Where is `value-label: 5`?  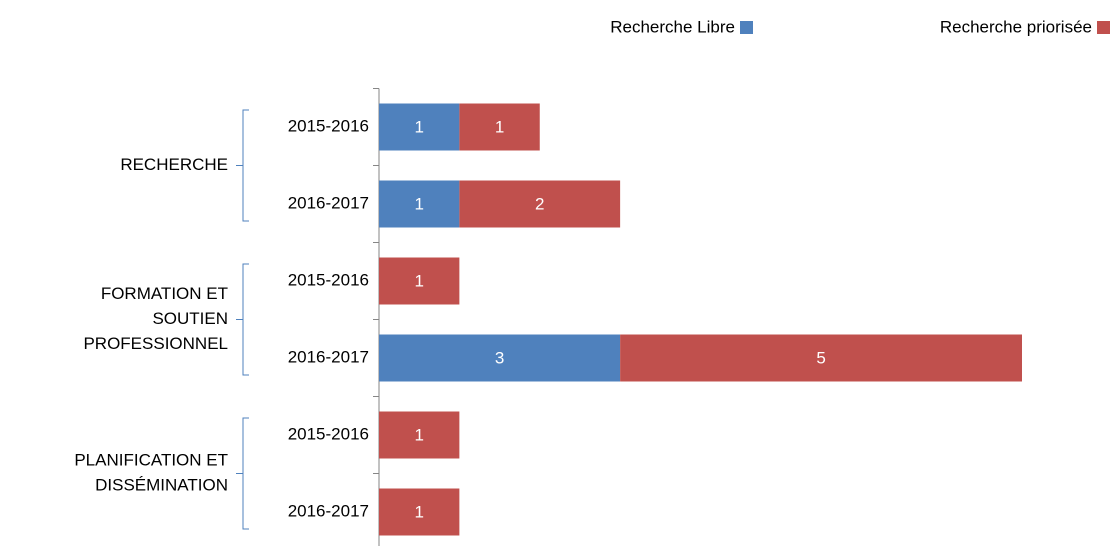 value-label: 5 is located at coordinates (820, 357).